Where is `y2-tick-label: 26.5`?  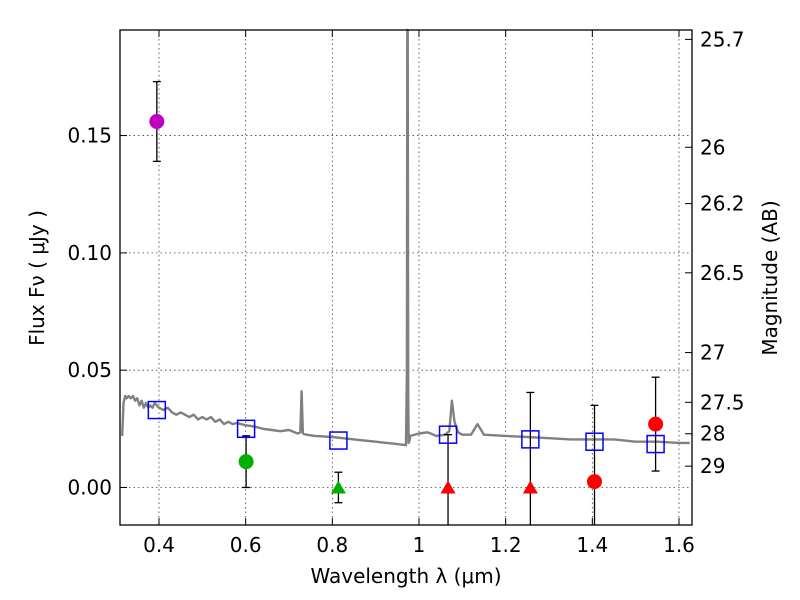 y2-tick-label: 26.5 is located at coordinates (722, 273).